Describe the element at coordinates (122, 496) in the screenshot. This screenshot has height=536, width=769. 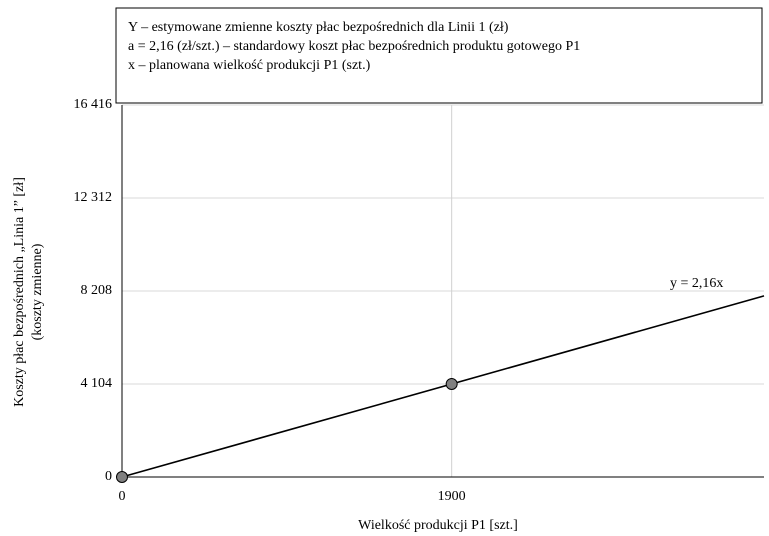
I see `x-tick-label: 0` at that location.